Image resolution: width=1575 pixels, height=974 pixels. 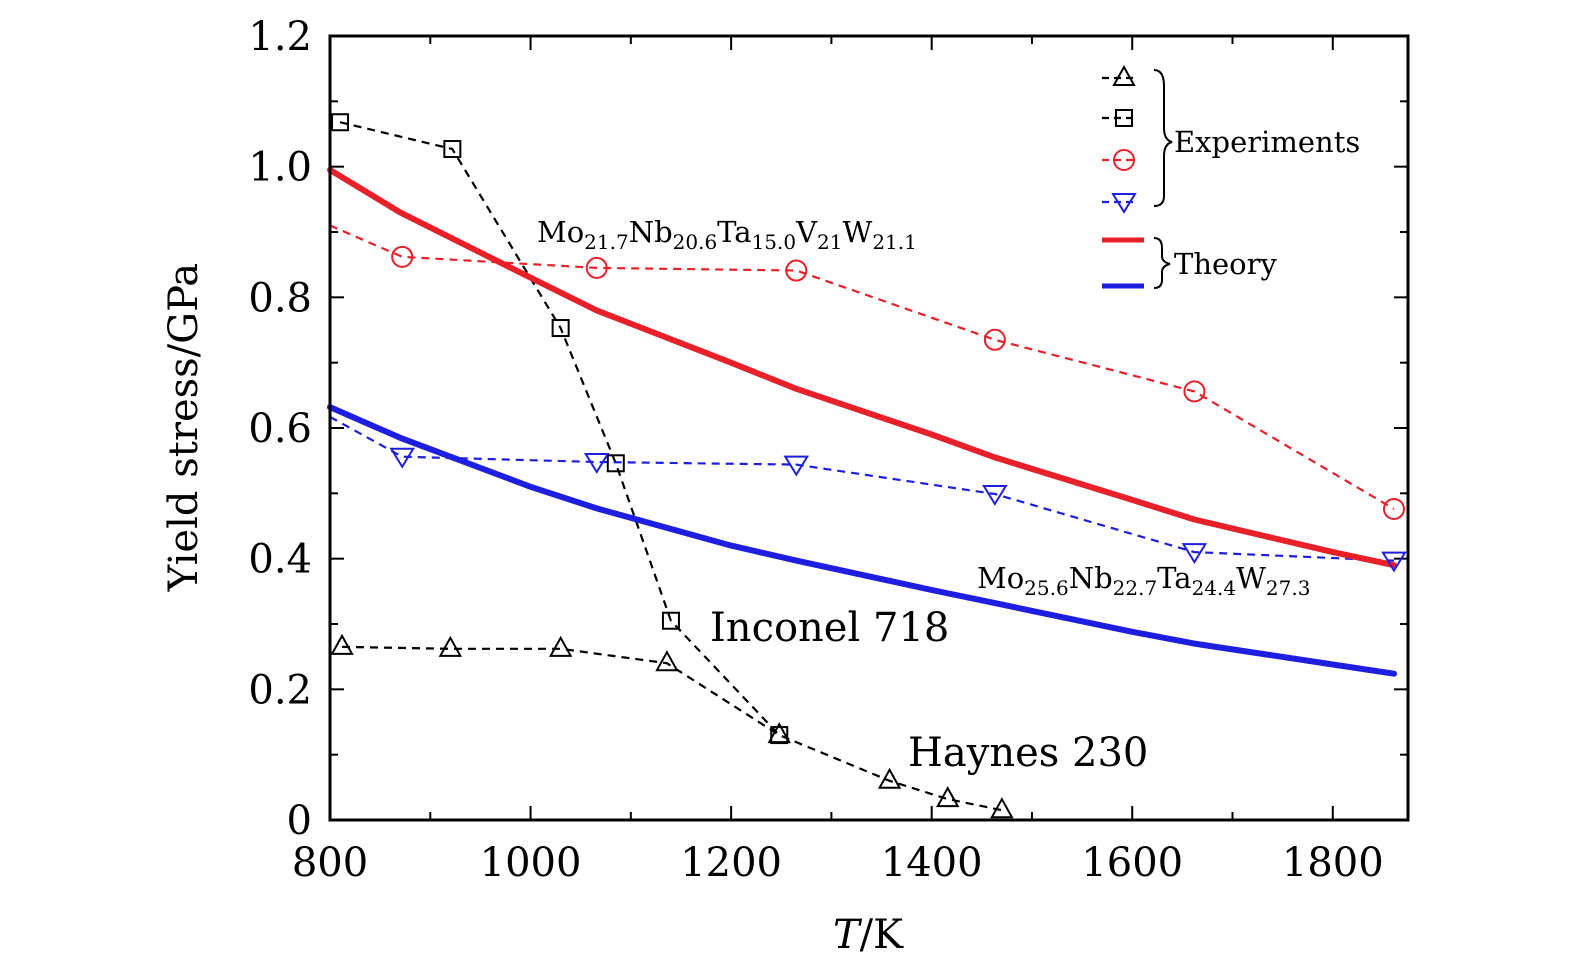 What do you see at coordinates (531, 863) in the screenshot?
I see `x-tick-label: 1000` at bounding box center [531, 863].